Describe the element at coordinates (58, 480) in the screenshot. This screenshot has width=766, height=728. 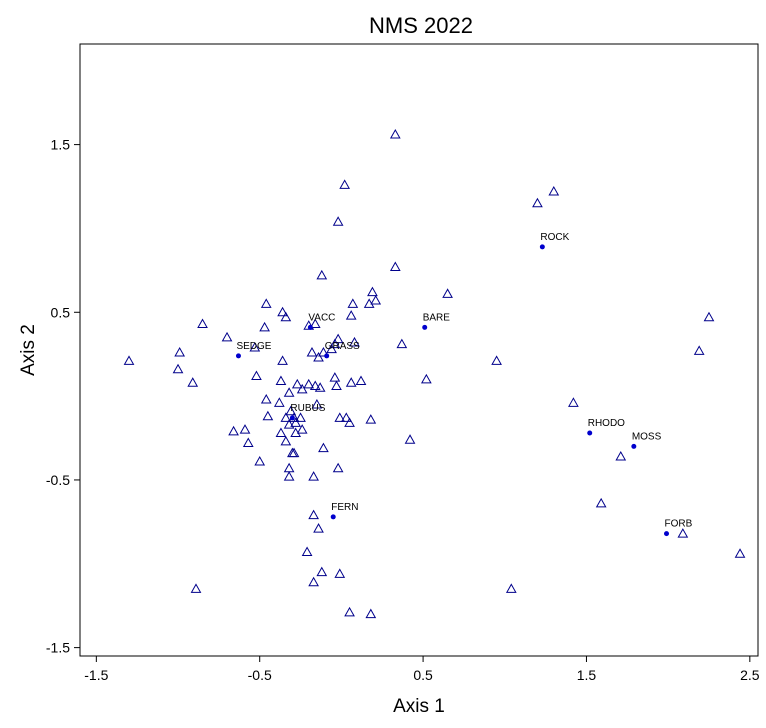
I see `y-tick-label: -0.5` at that location.